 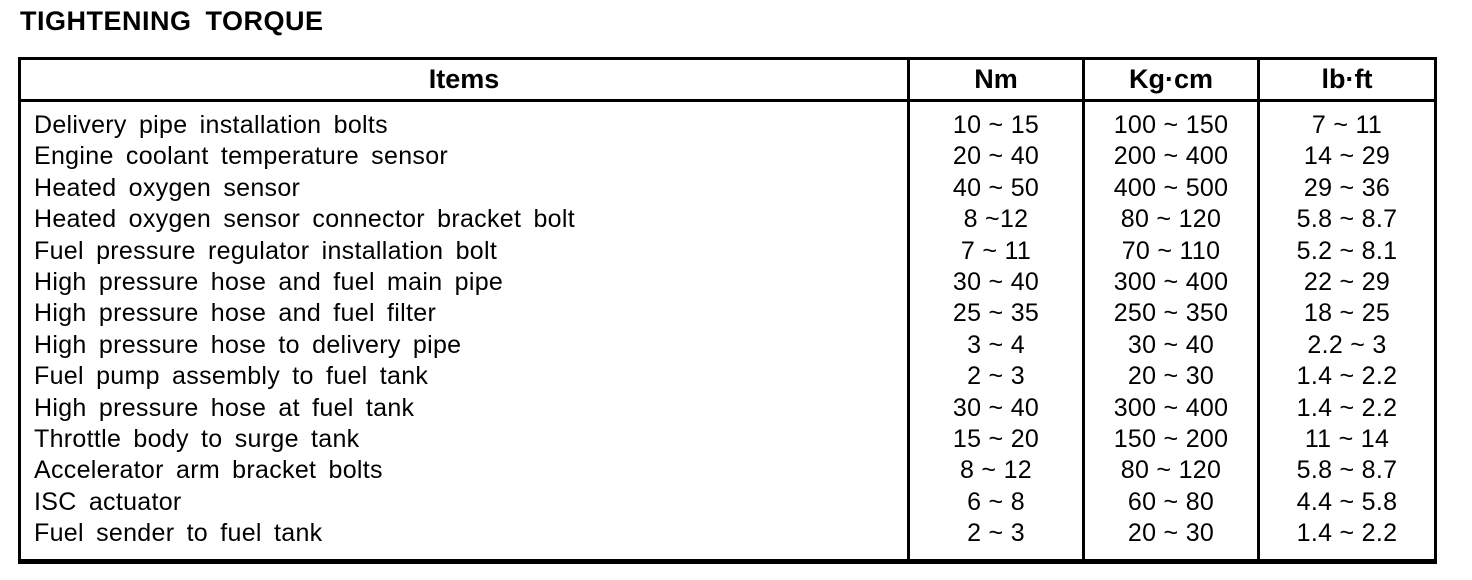 What do you see at coordinates (241, 156) in the screenshot?
I see `item-cell: Engine coolant temperature sensor` at bounding box center [241, 156].